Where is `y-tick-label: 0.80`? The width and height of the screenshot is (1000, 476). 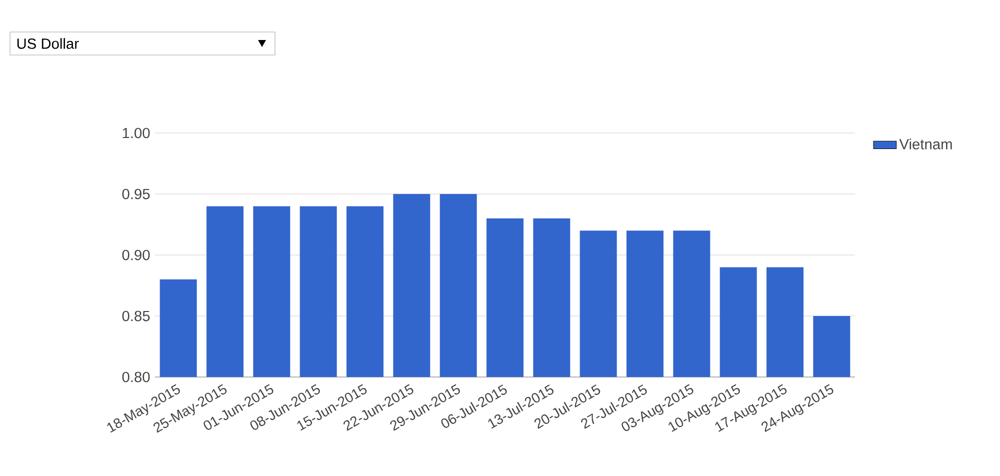 y-tick-label: 0.80 is located at coordinates (136, 377).